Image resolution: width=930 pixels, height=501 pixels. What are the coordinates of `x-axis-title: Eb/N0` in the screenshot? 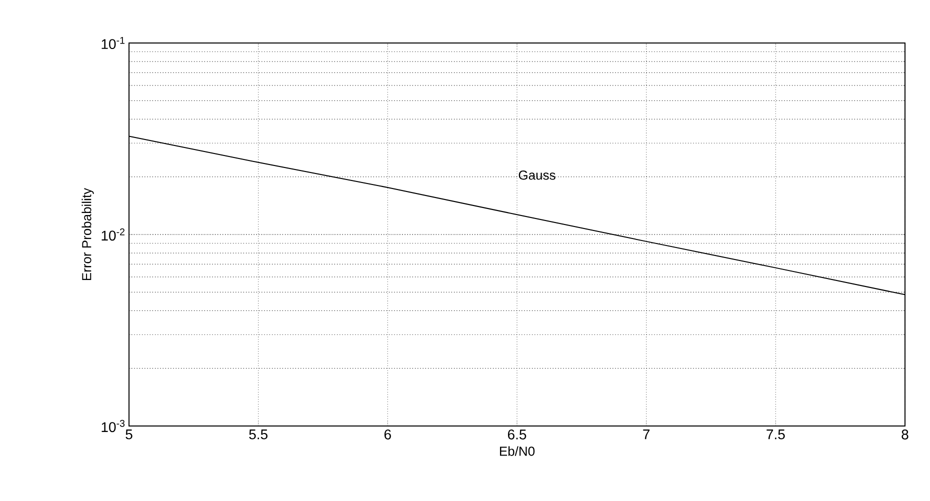 It's located at (517, 451).